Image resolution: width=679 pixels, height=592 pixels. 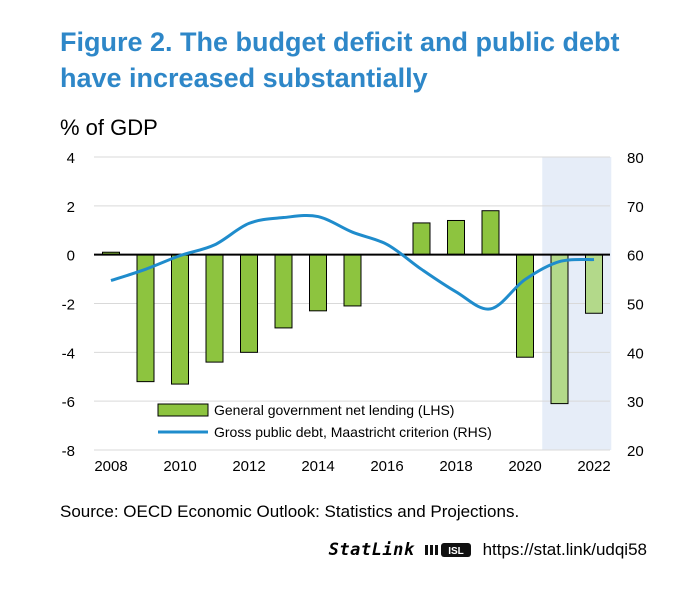 What do you see at coordinates (559, 329) in the screenshot?
I see `bar-net-lending-2021` at bounding box center [559, 329].